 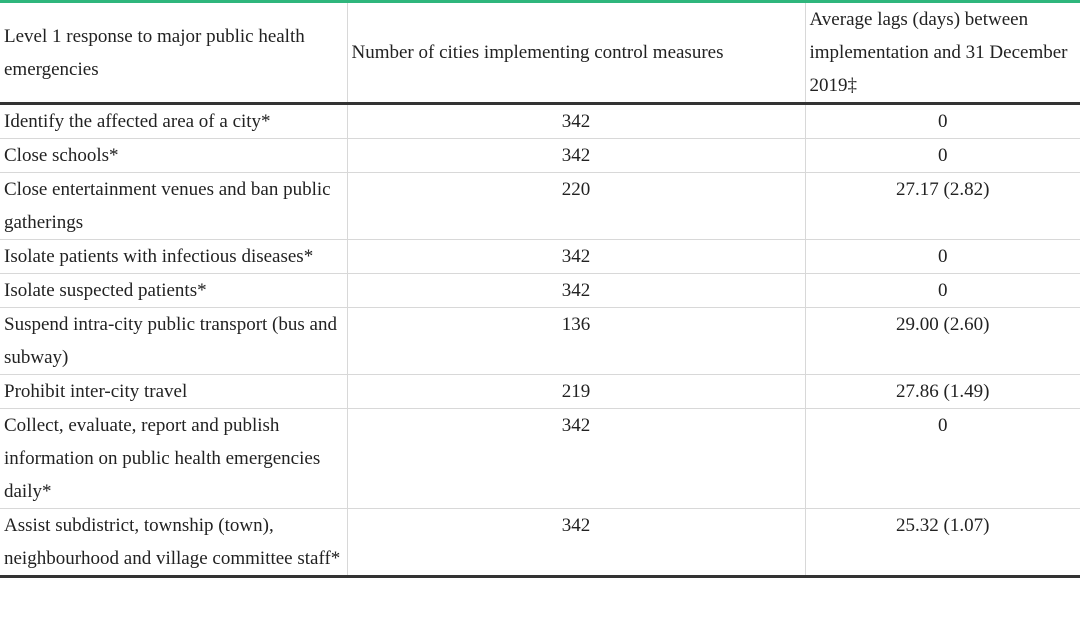 What do you see at coordinates (575, 341) in the screenshot?
I see `value-cell: 136` at bounding box center [575, 341].